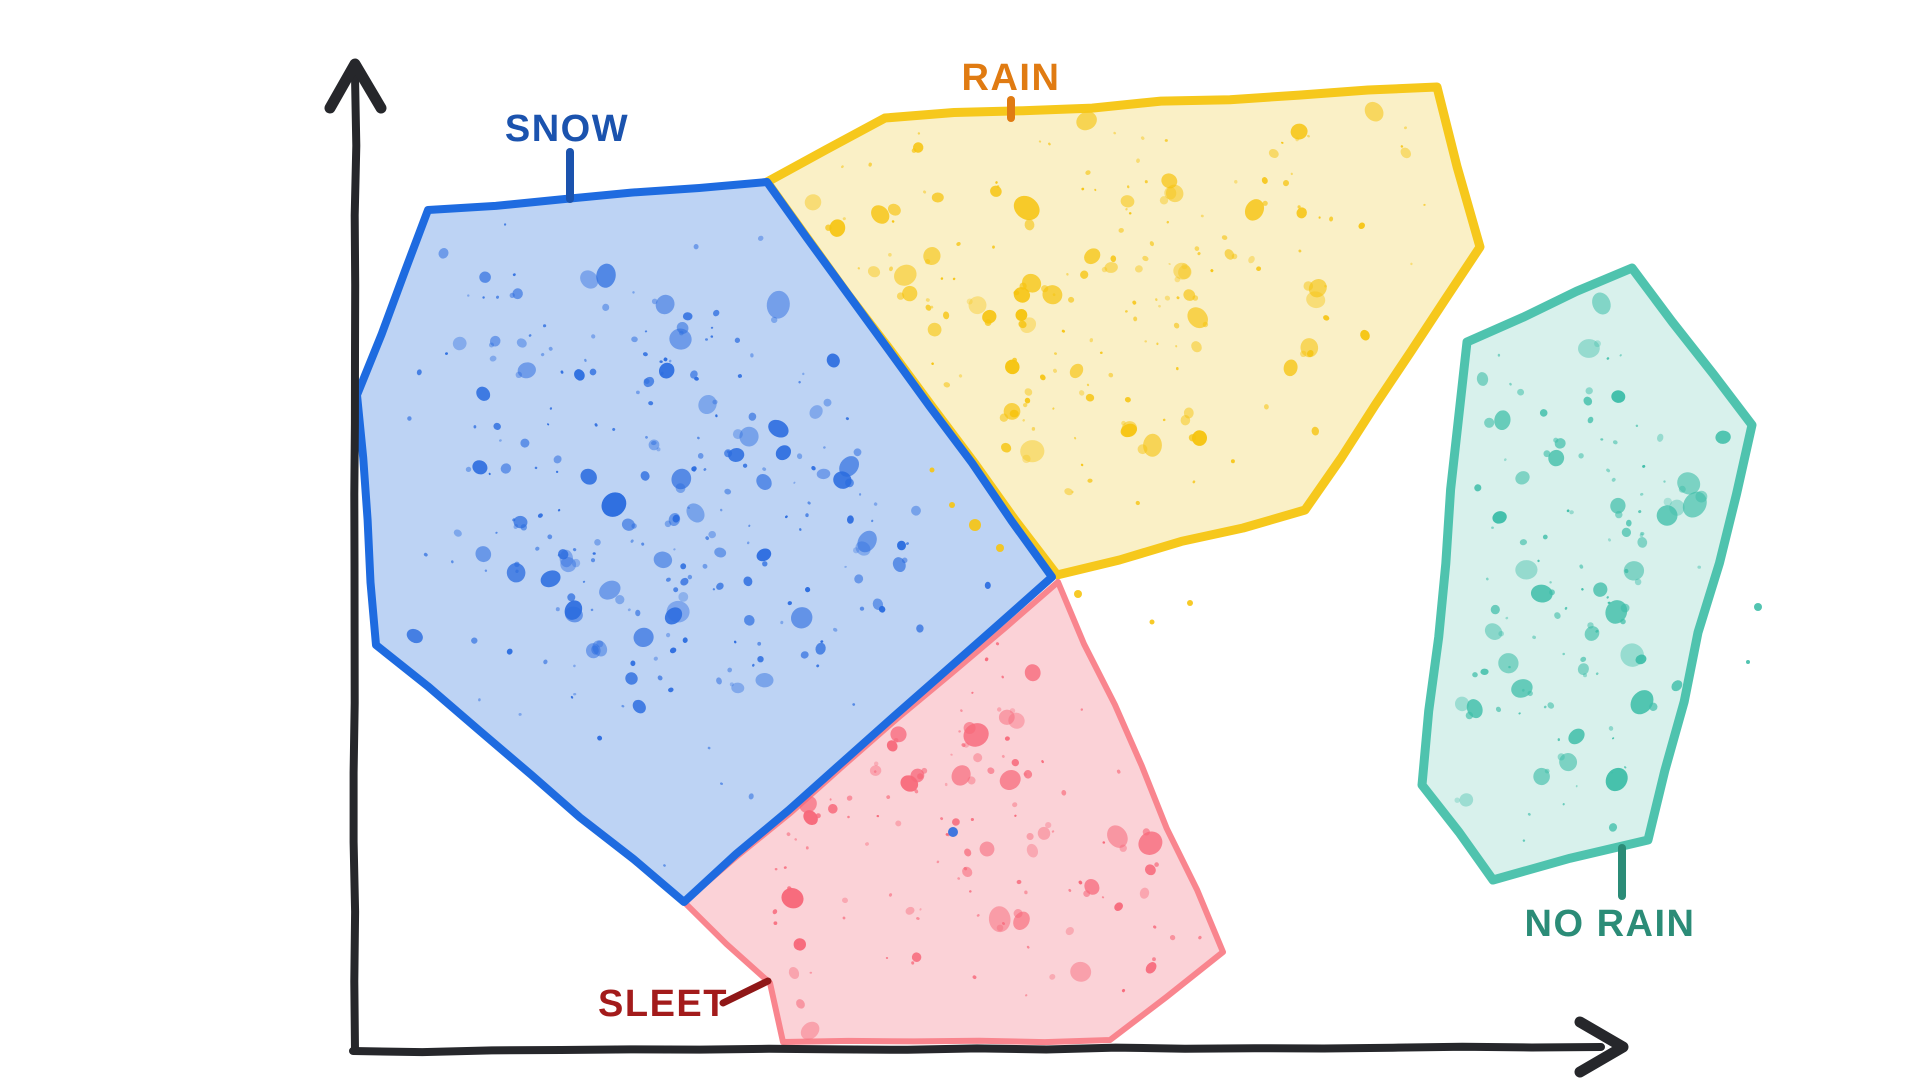 The image size is (1920, 1080). Describe the element at coordinates (1345, 652) in the screenshot. I see `stray-dots` at that location.